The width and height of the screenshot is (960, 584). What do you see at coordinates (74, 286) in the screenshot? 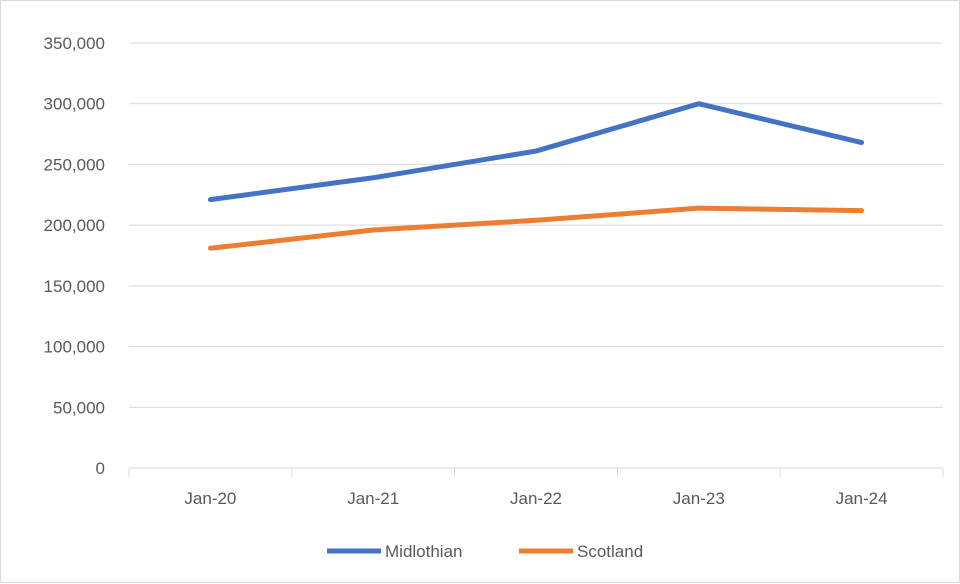
I see `y-tick-label: 150,000` at bounding box center [74, 286].